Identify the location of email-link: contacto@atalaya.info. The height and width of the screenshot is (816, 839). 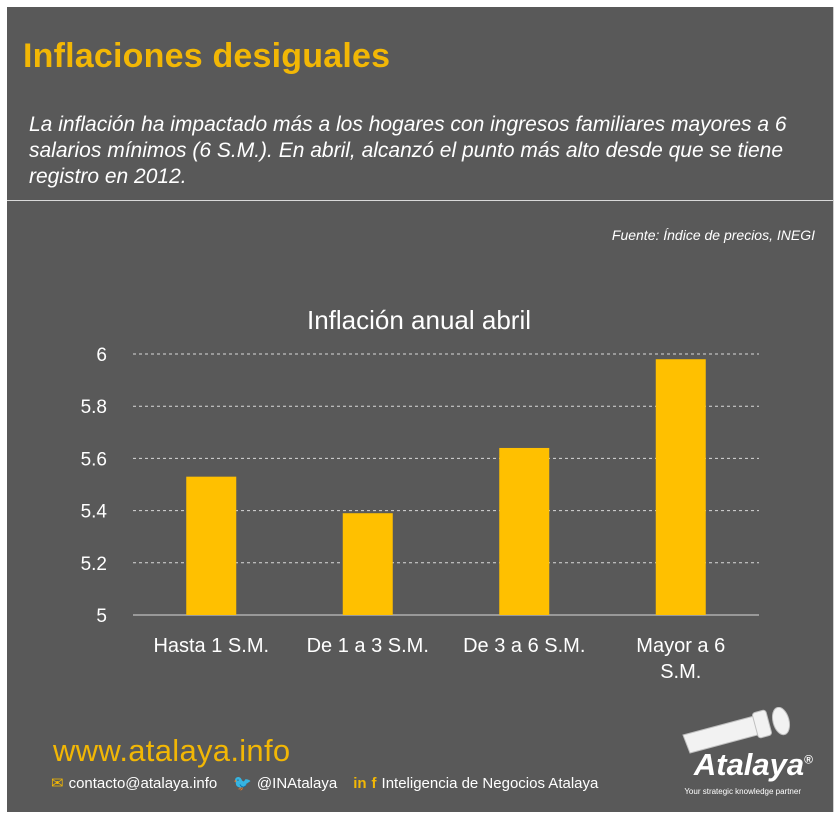
(143, 783).